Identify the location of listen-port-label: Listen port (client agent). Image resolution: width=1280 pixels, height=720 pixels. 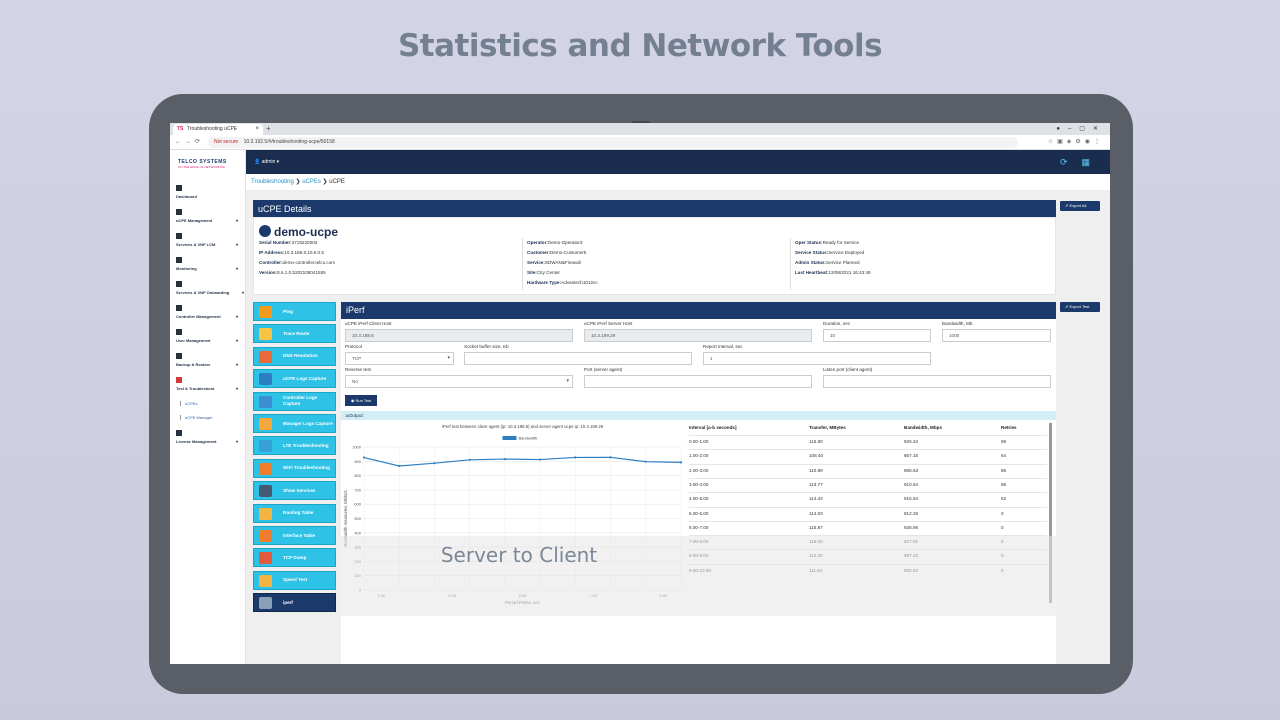
(848, 369).